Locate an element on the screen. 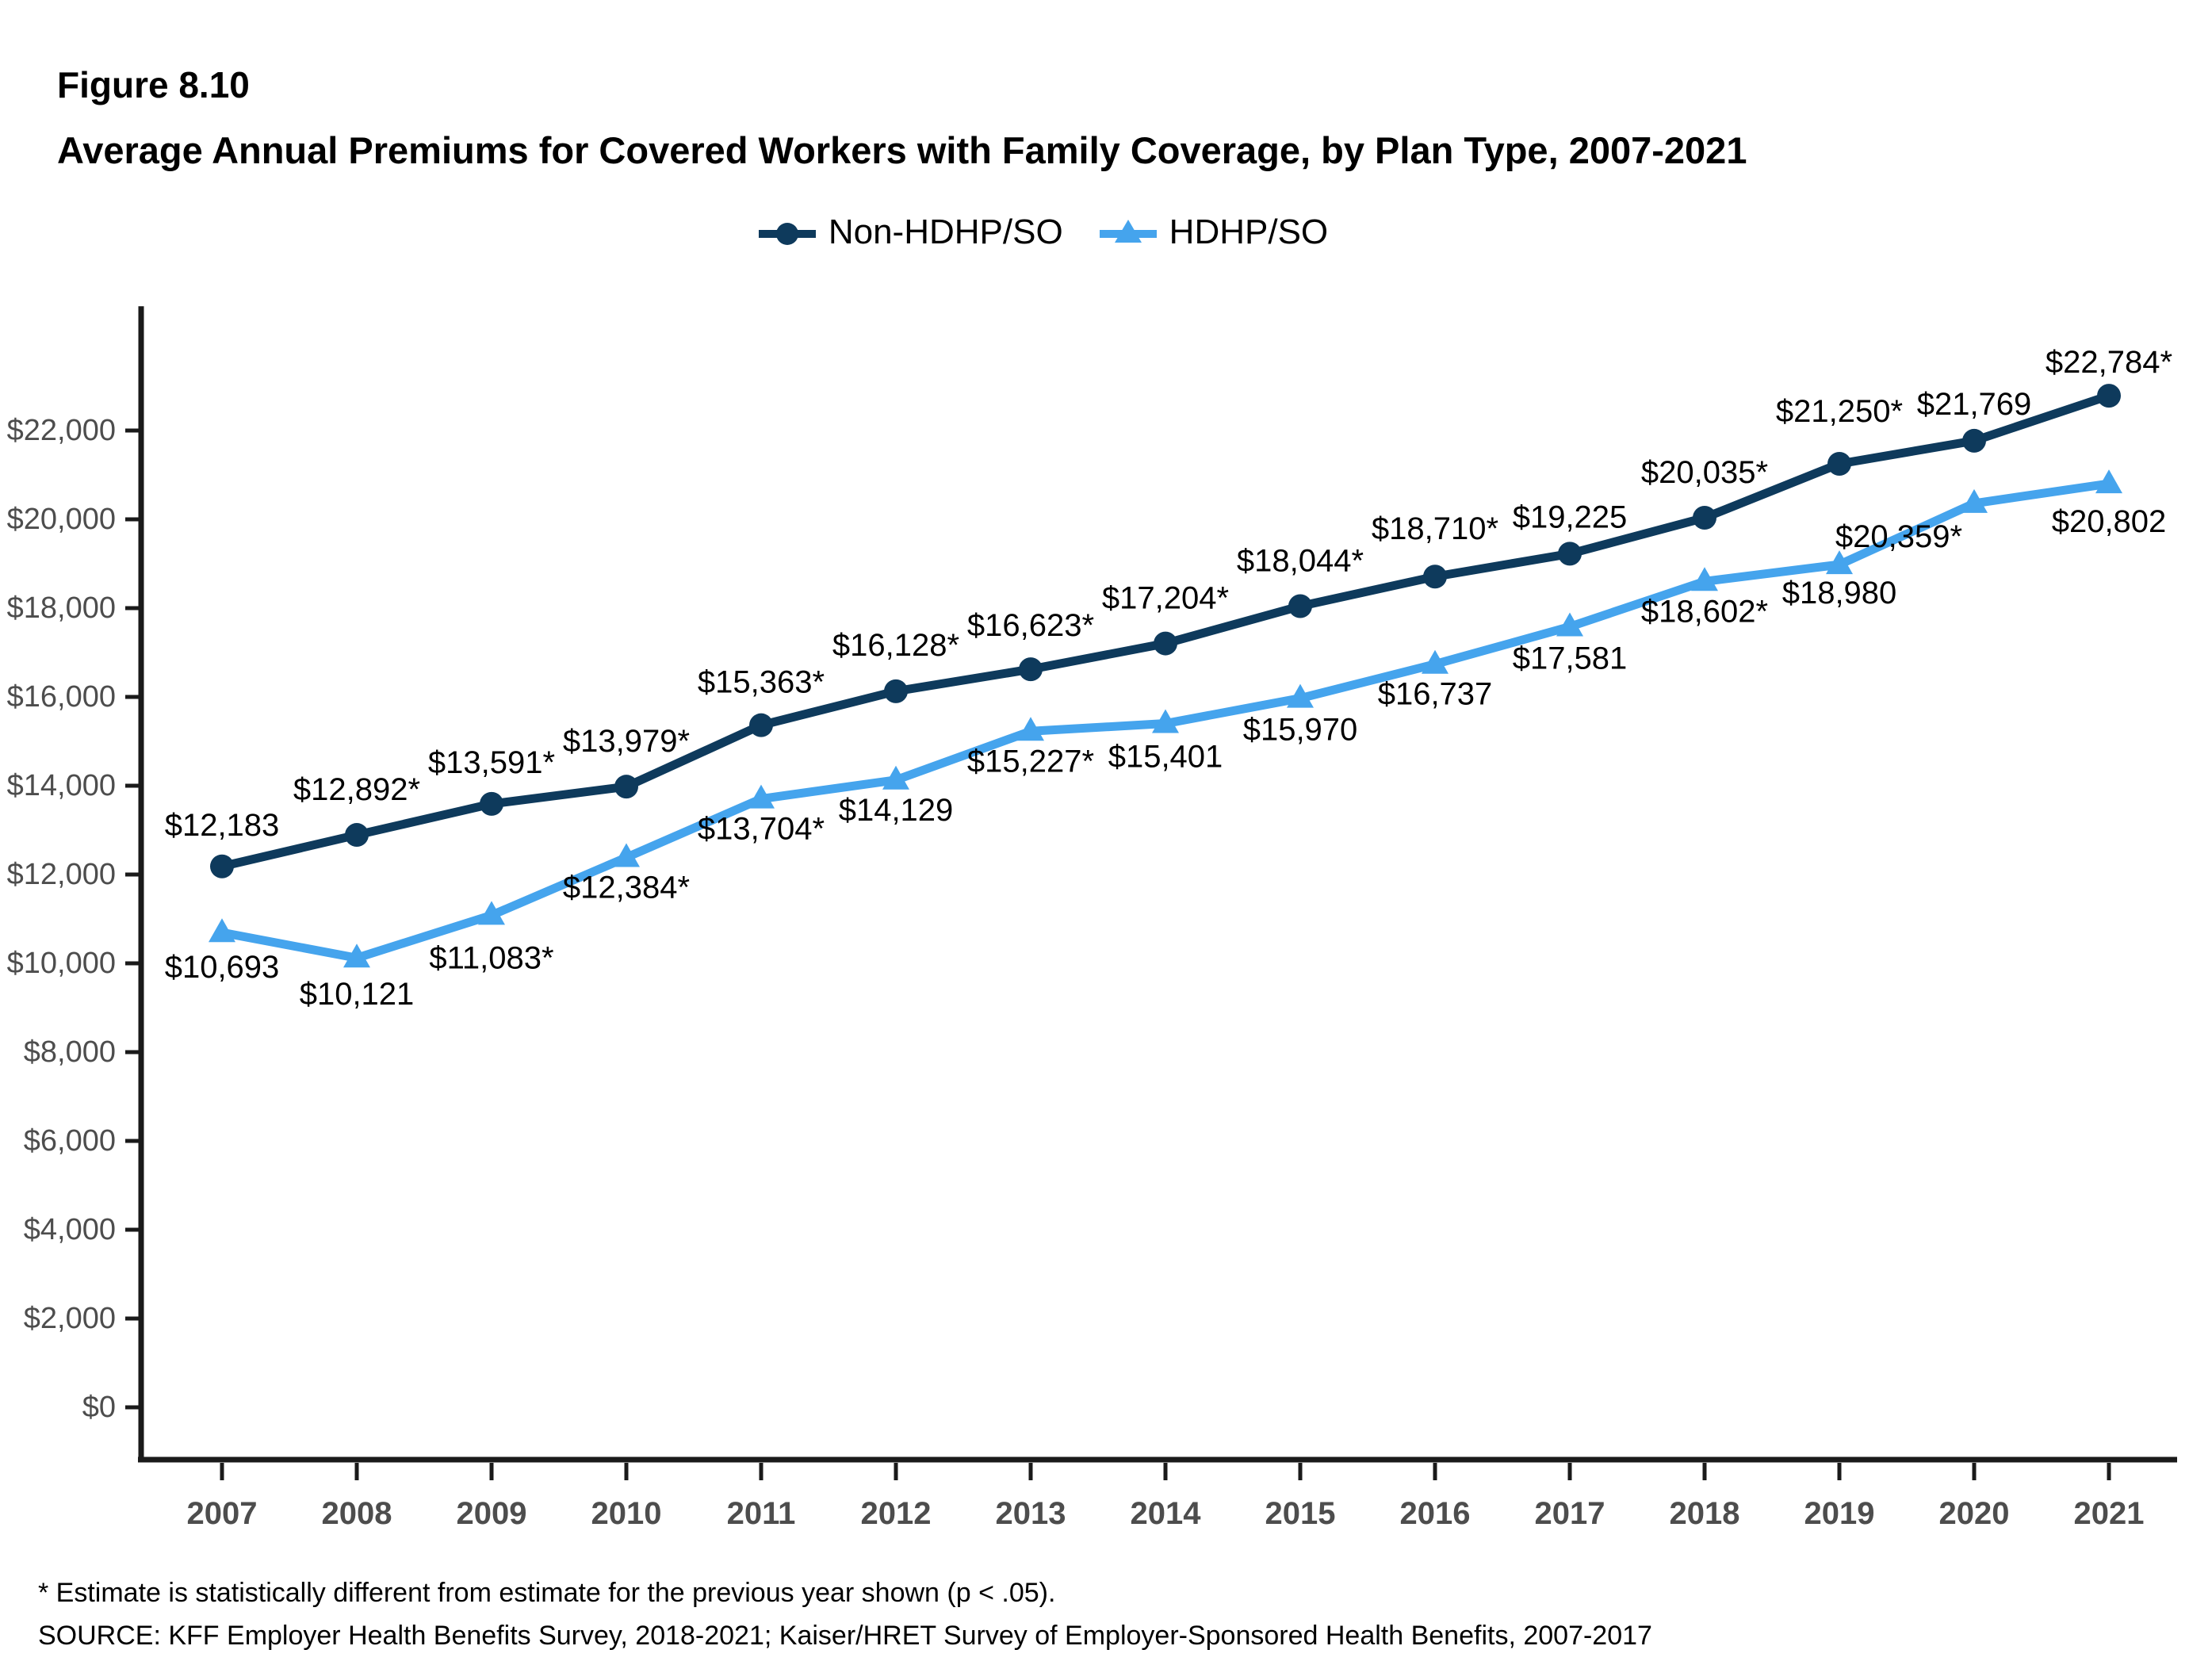 The height and width of the screenshot is (1665, 2212). x-tick-label: 2013 is located at coordinates (1031, 1513).